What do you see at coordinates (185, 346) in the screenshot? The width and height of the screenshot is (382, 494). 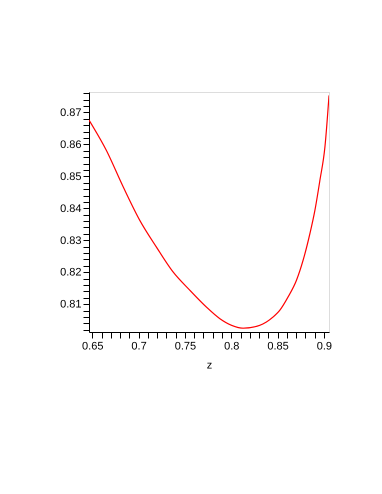 I see `x-tick-label: 0.75` at bounding box center [185, 346].